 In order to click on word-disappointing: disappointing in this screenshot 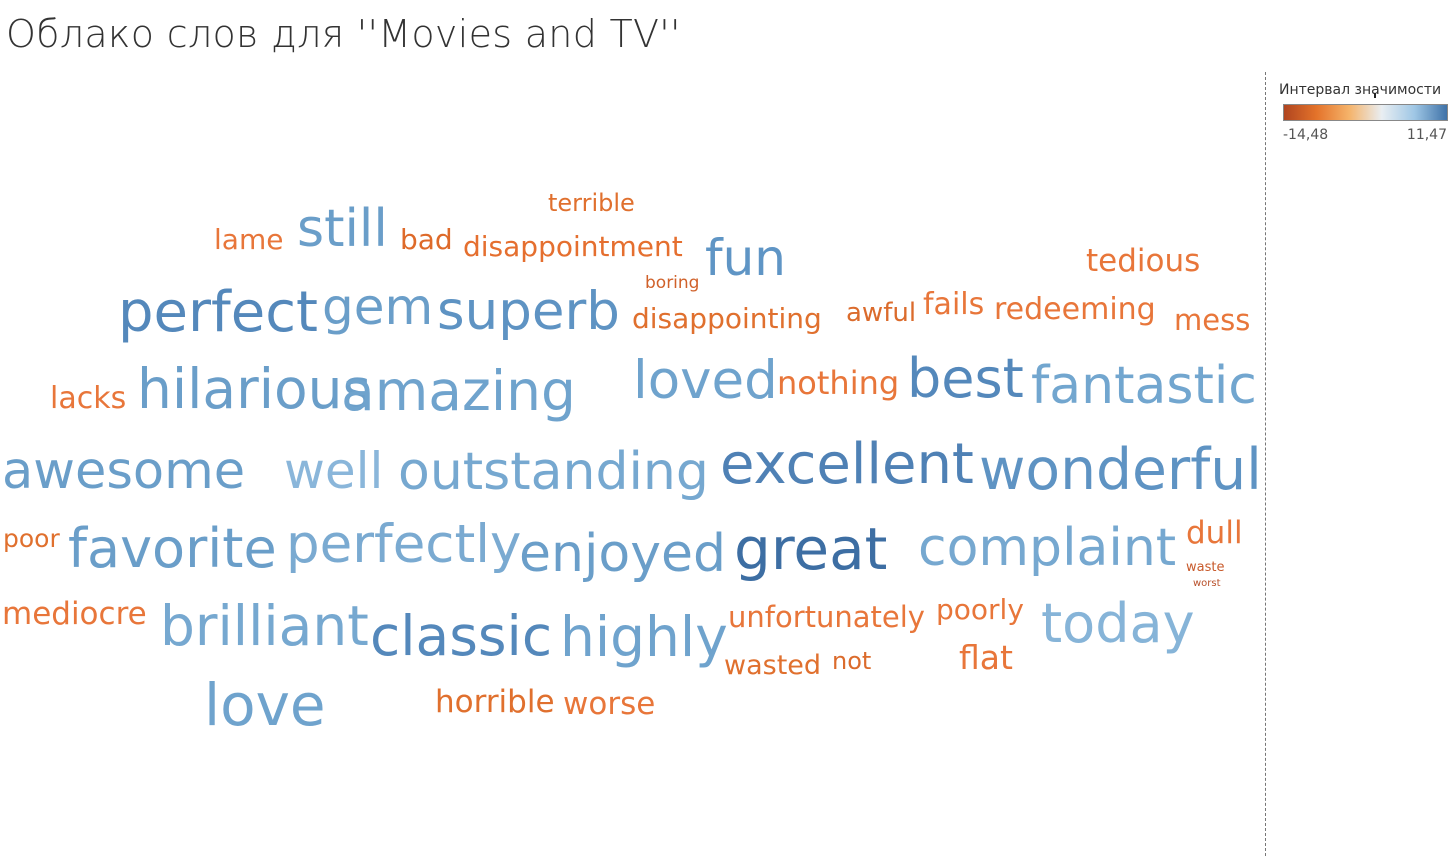, I will do `click(727, 318)`.